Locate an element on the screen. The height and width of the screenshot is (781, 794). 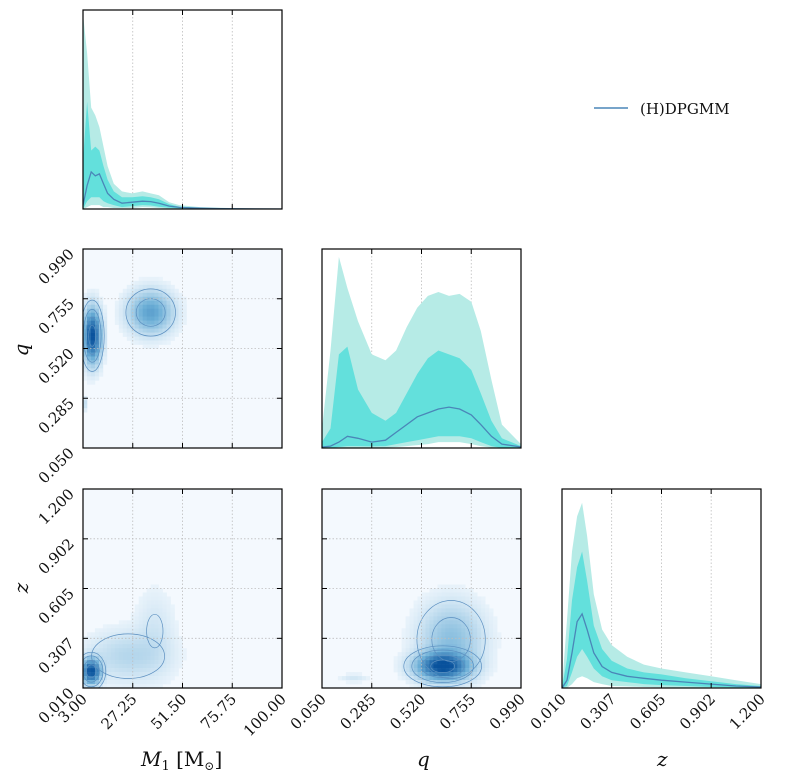
median-line is located at coordinates (182, 189).